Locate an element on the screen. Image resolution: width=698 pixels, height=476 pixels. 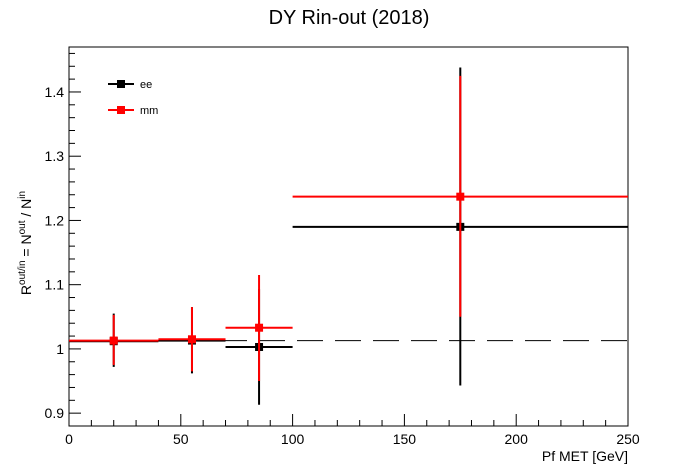
legend: ee mm is located at coordinates (133, 98).